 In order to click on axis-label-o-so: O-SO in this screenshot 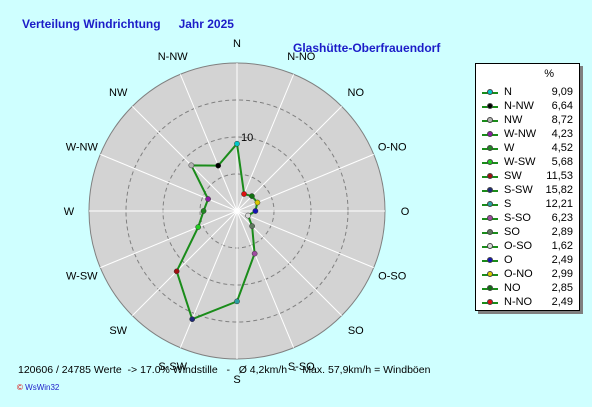, I will do `click(392, 276)`.